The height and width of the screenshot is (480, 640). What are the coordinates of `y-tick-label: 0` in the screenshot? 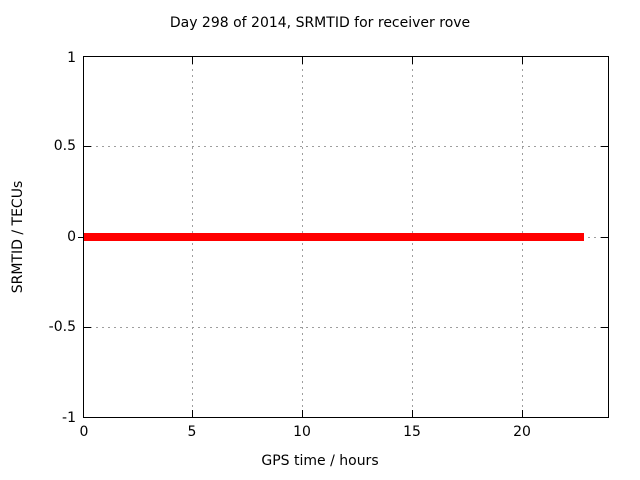 It's located at (71, 237).